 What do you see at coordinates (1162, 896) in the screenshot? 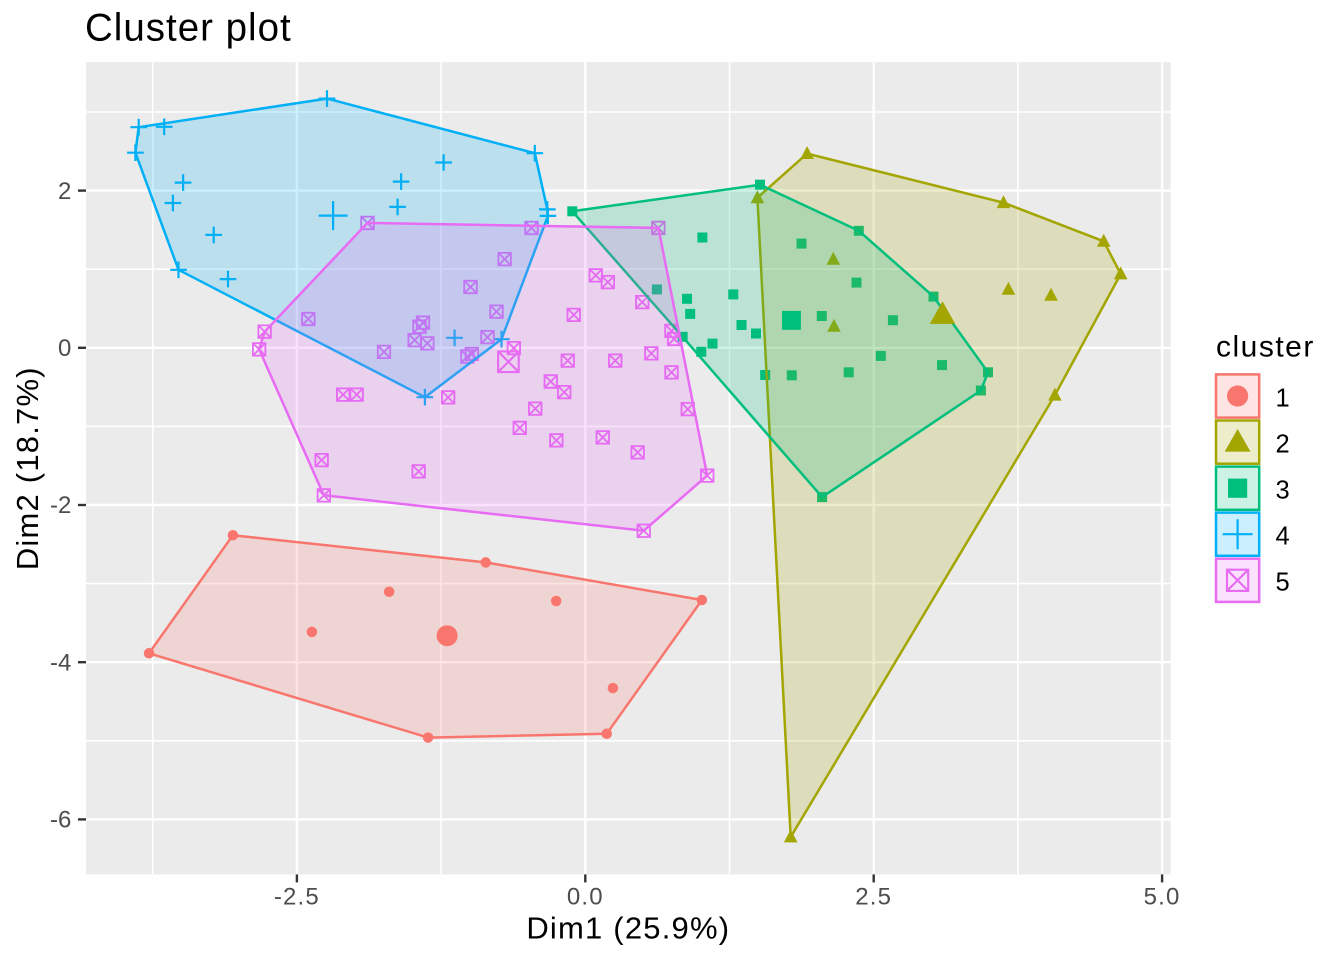
I see `svg-text: 5.0` at bounding box center [1162, 896].